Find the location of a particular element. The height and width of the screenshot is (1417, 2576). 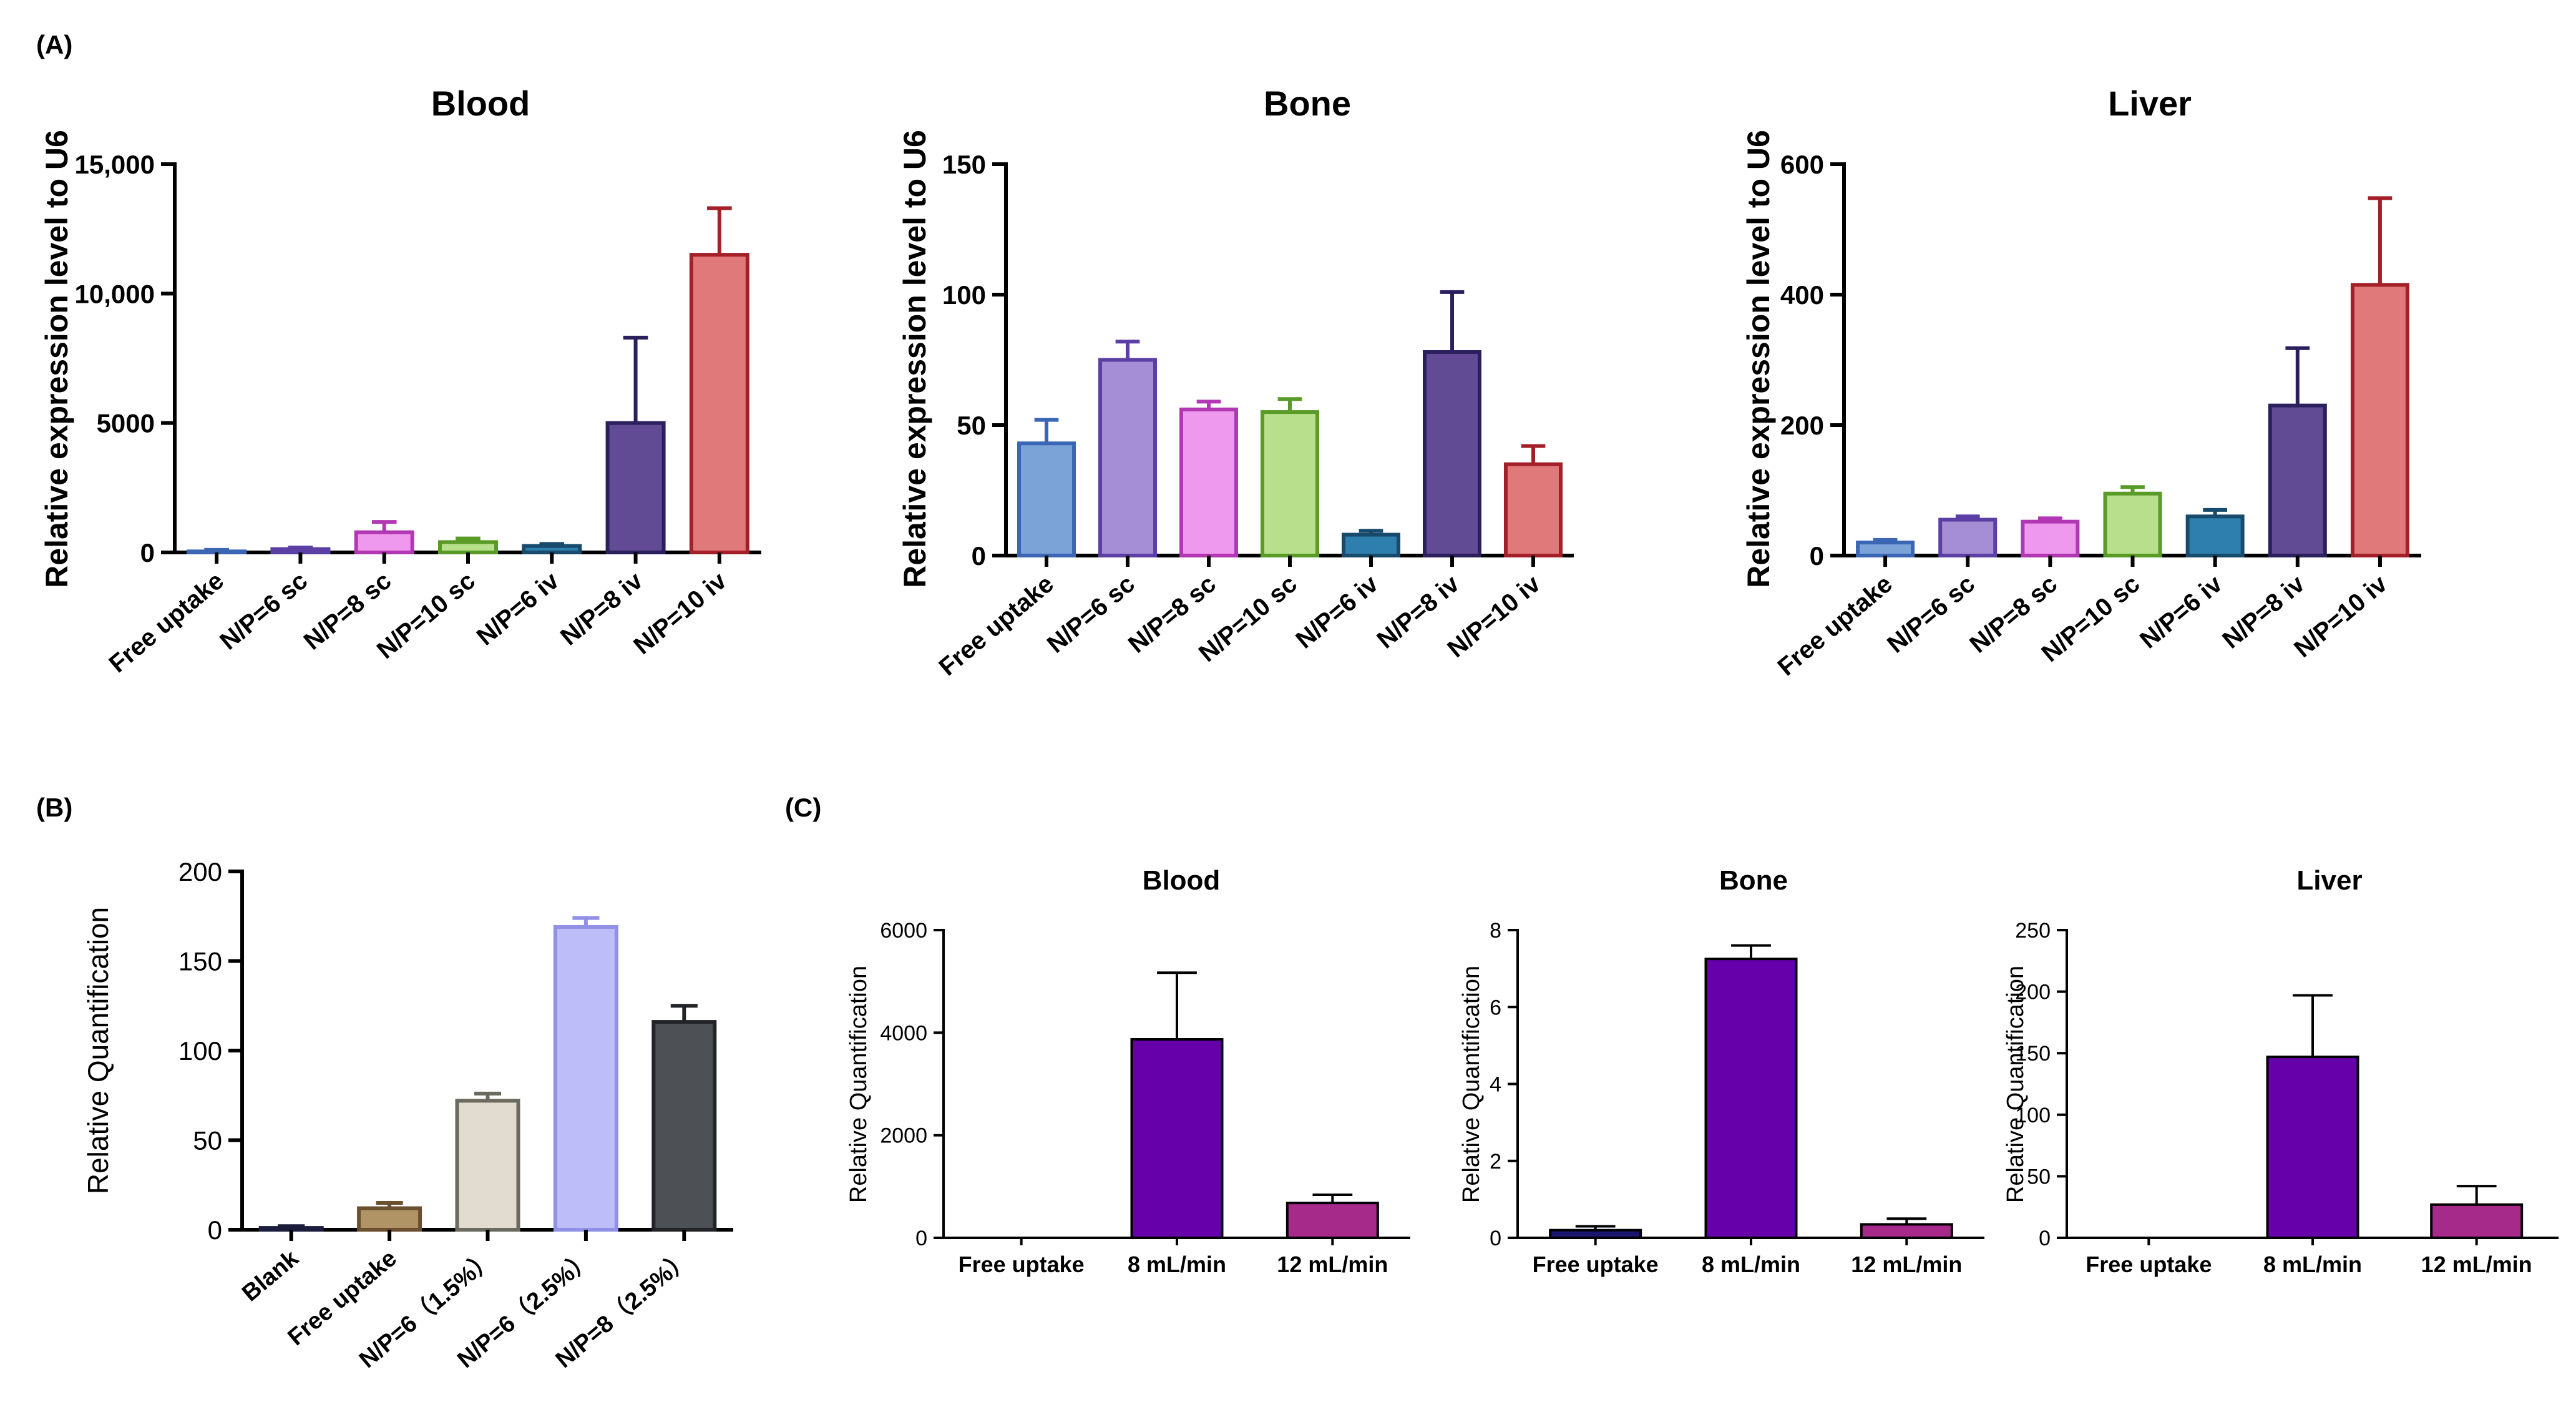

y-tick-label: 4 is located at coordinates (1495, 1085).